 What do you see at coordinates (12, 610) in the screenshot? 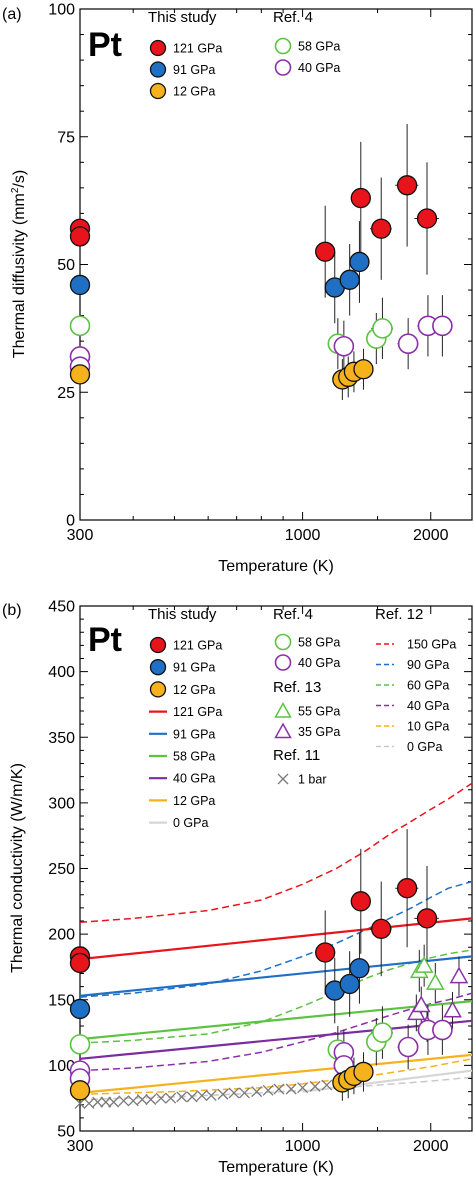
I see `panel-b-label: (b)` at bounding box center [12, 610].